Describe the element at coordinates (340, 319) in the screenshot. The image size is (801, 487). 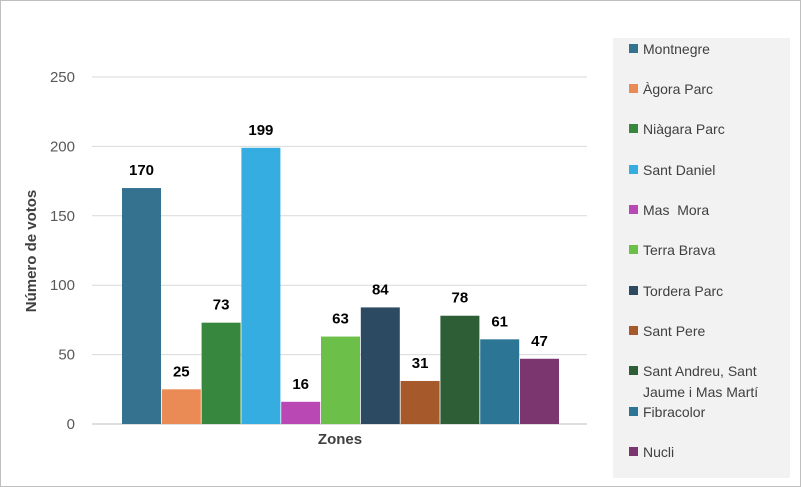
I see `data-label: 63` at that location.